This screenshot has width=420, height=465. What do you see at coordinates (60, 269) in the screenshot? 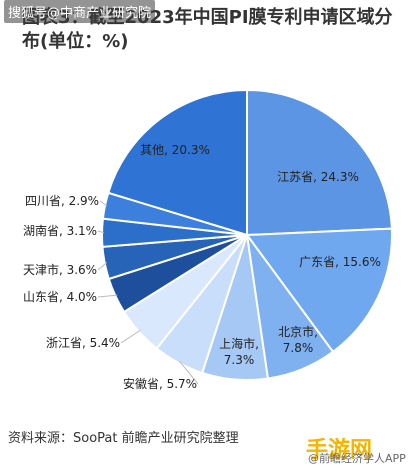
I see `slice-label-7: 天津市, 3.6%` at bounding box center [60, 269].